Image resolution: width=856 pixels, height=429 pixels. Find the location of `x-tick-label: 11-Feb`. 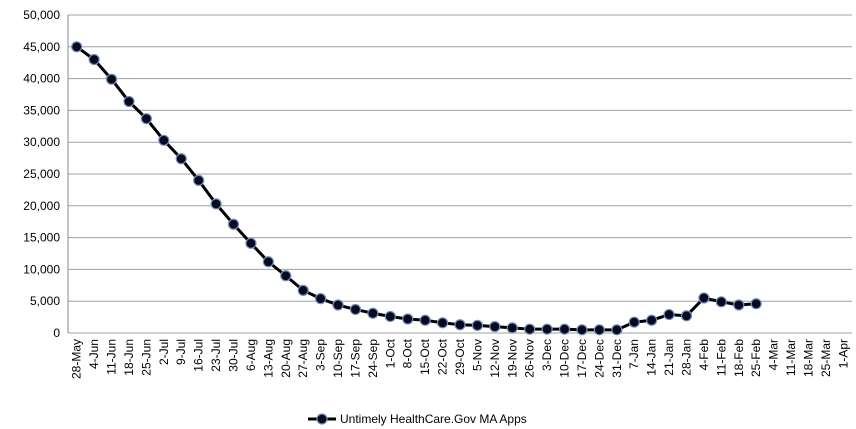

x-tick-label: 11-Feb is located at coordinates (721, 357).